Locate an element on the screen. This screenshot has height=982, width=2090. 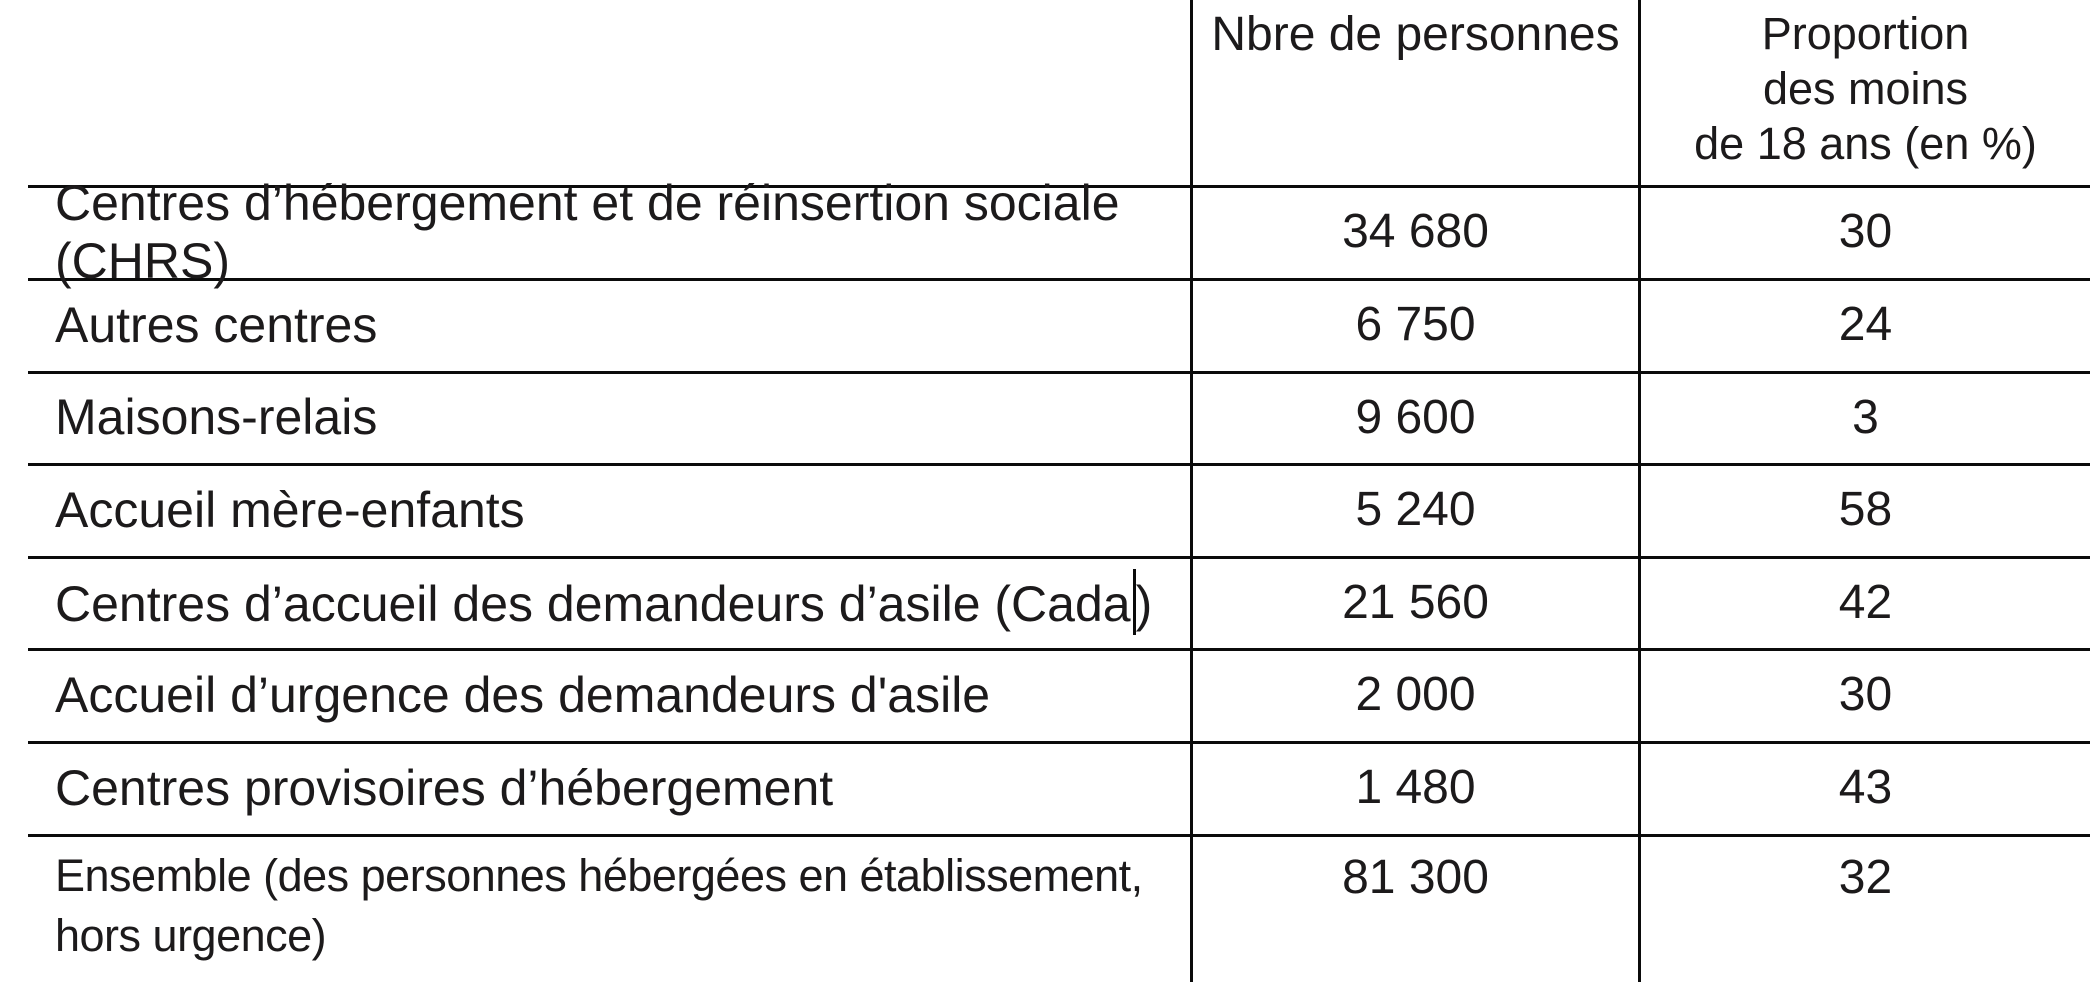
header-proportion-under18: Proportion des moins de 18 ans (en %) is located at coordinates (1865, 88).